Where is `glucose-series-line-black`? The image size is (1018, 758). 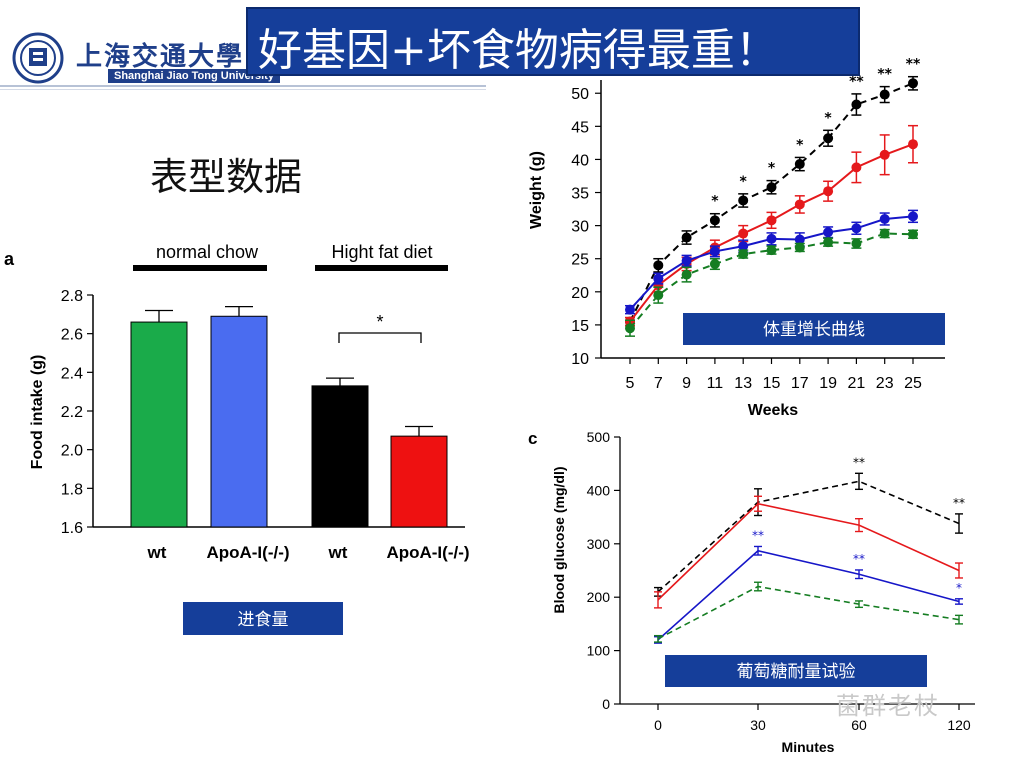
glucose-series-line-black is located at coordinates (808, 536).